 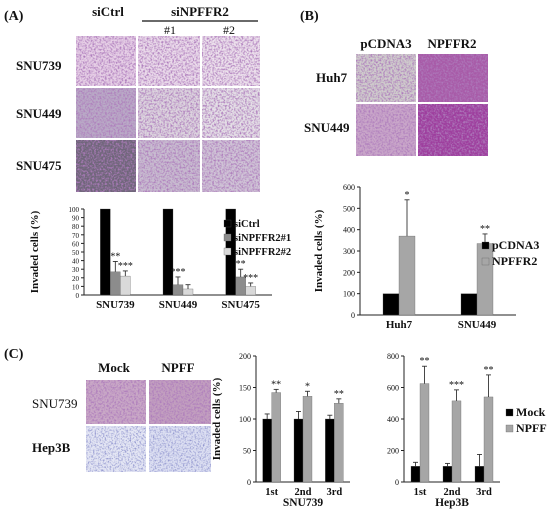 I want to click on chart-a-y-tick-label: 30, so click(x=76, y=270).